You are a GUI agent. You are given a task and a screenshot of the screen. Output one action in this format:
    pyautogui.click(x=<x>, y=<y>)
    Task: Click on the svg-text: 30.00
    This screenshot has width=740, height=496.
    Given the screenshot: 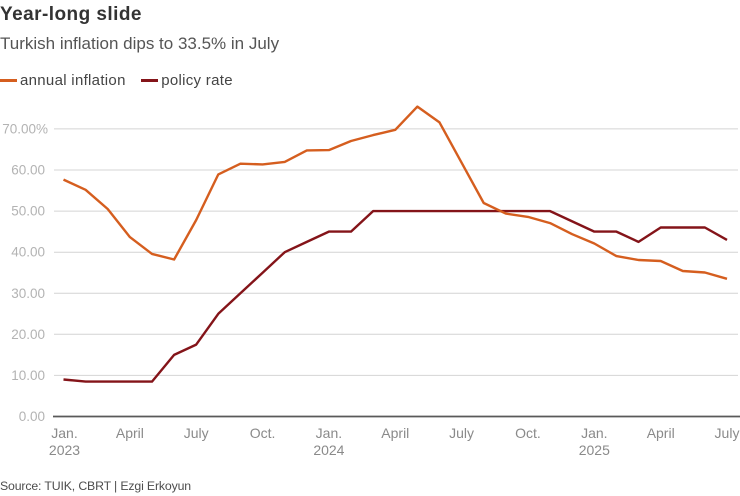 What is the action you would take?
    pyautogui.click(x=28, y=293)
    